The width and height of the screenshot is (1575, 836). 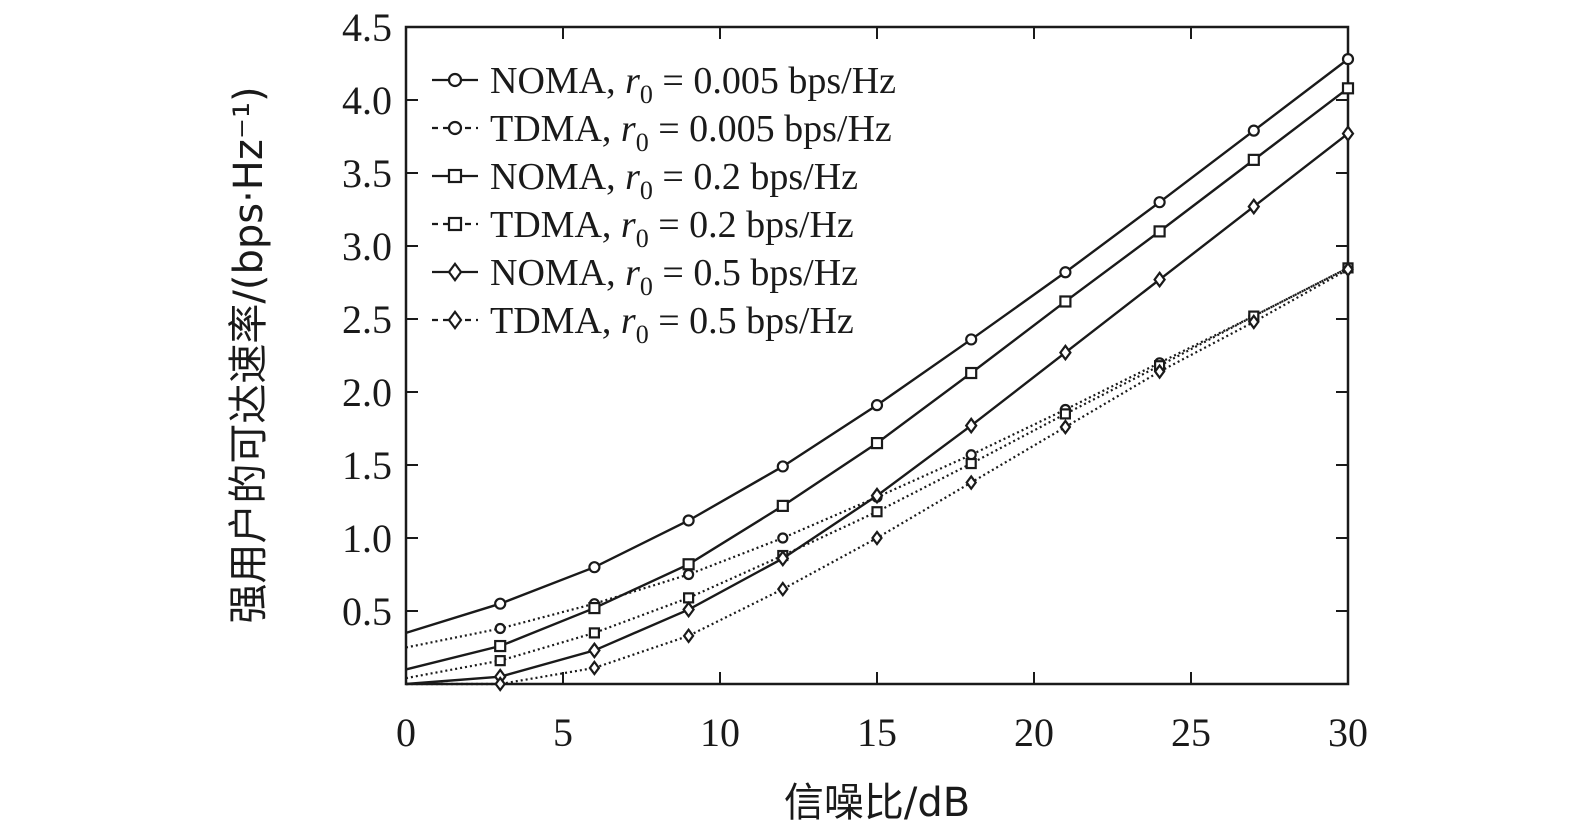 I want to click on legend-label: TDMA, r0 = 0.5 bps/Hz, so click(x=672, y=324).